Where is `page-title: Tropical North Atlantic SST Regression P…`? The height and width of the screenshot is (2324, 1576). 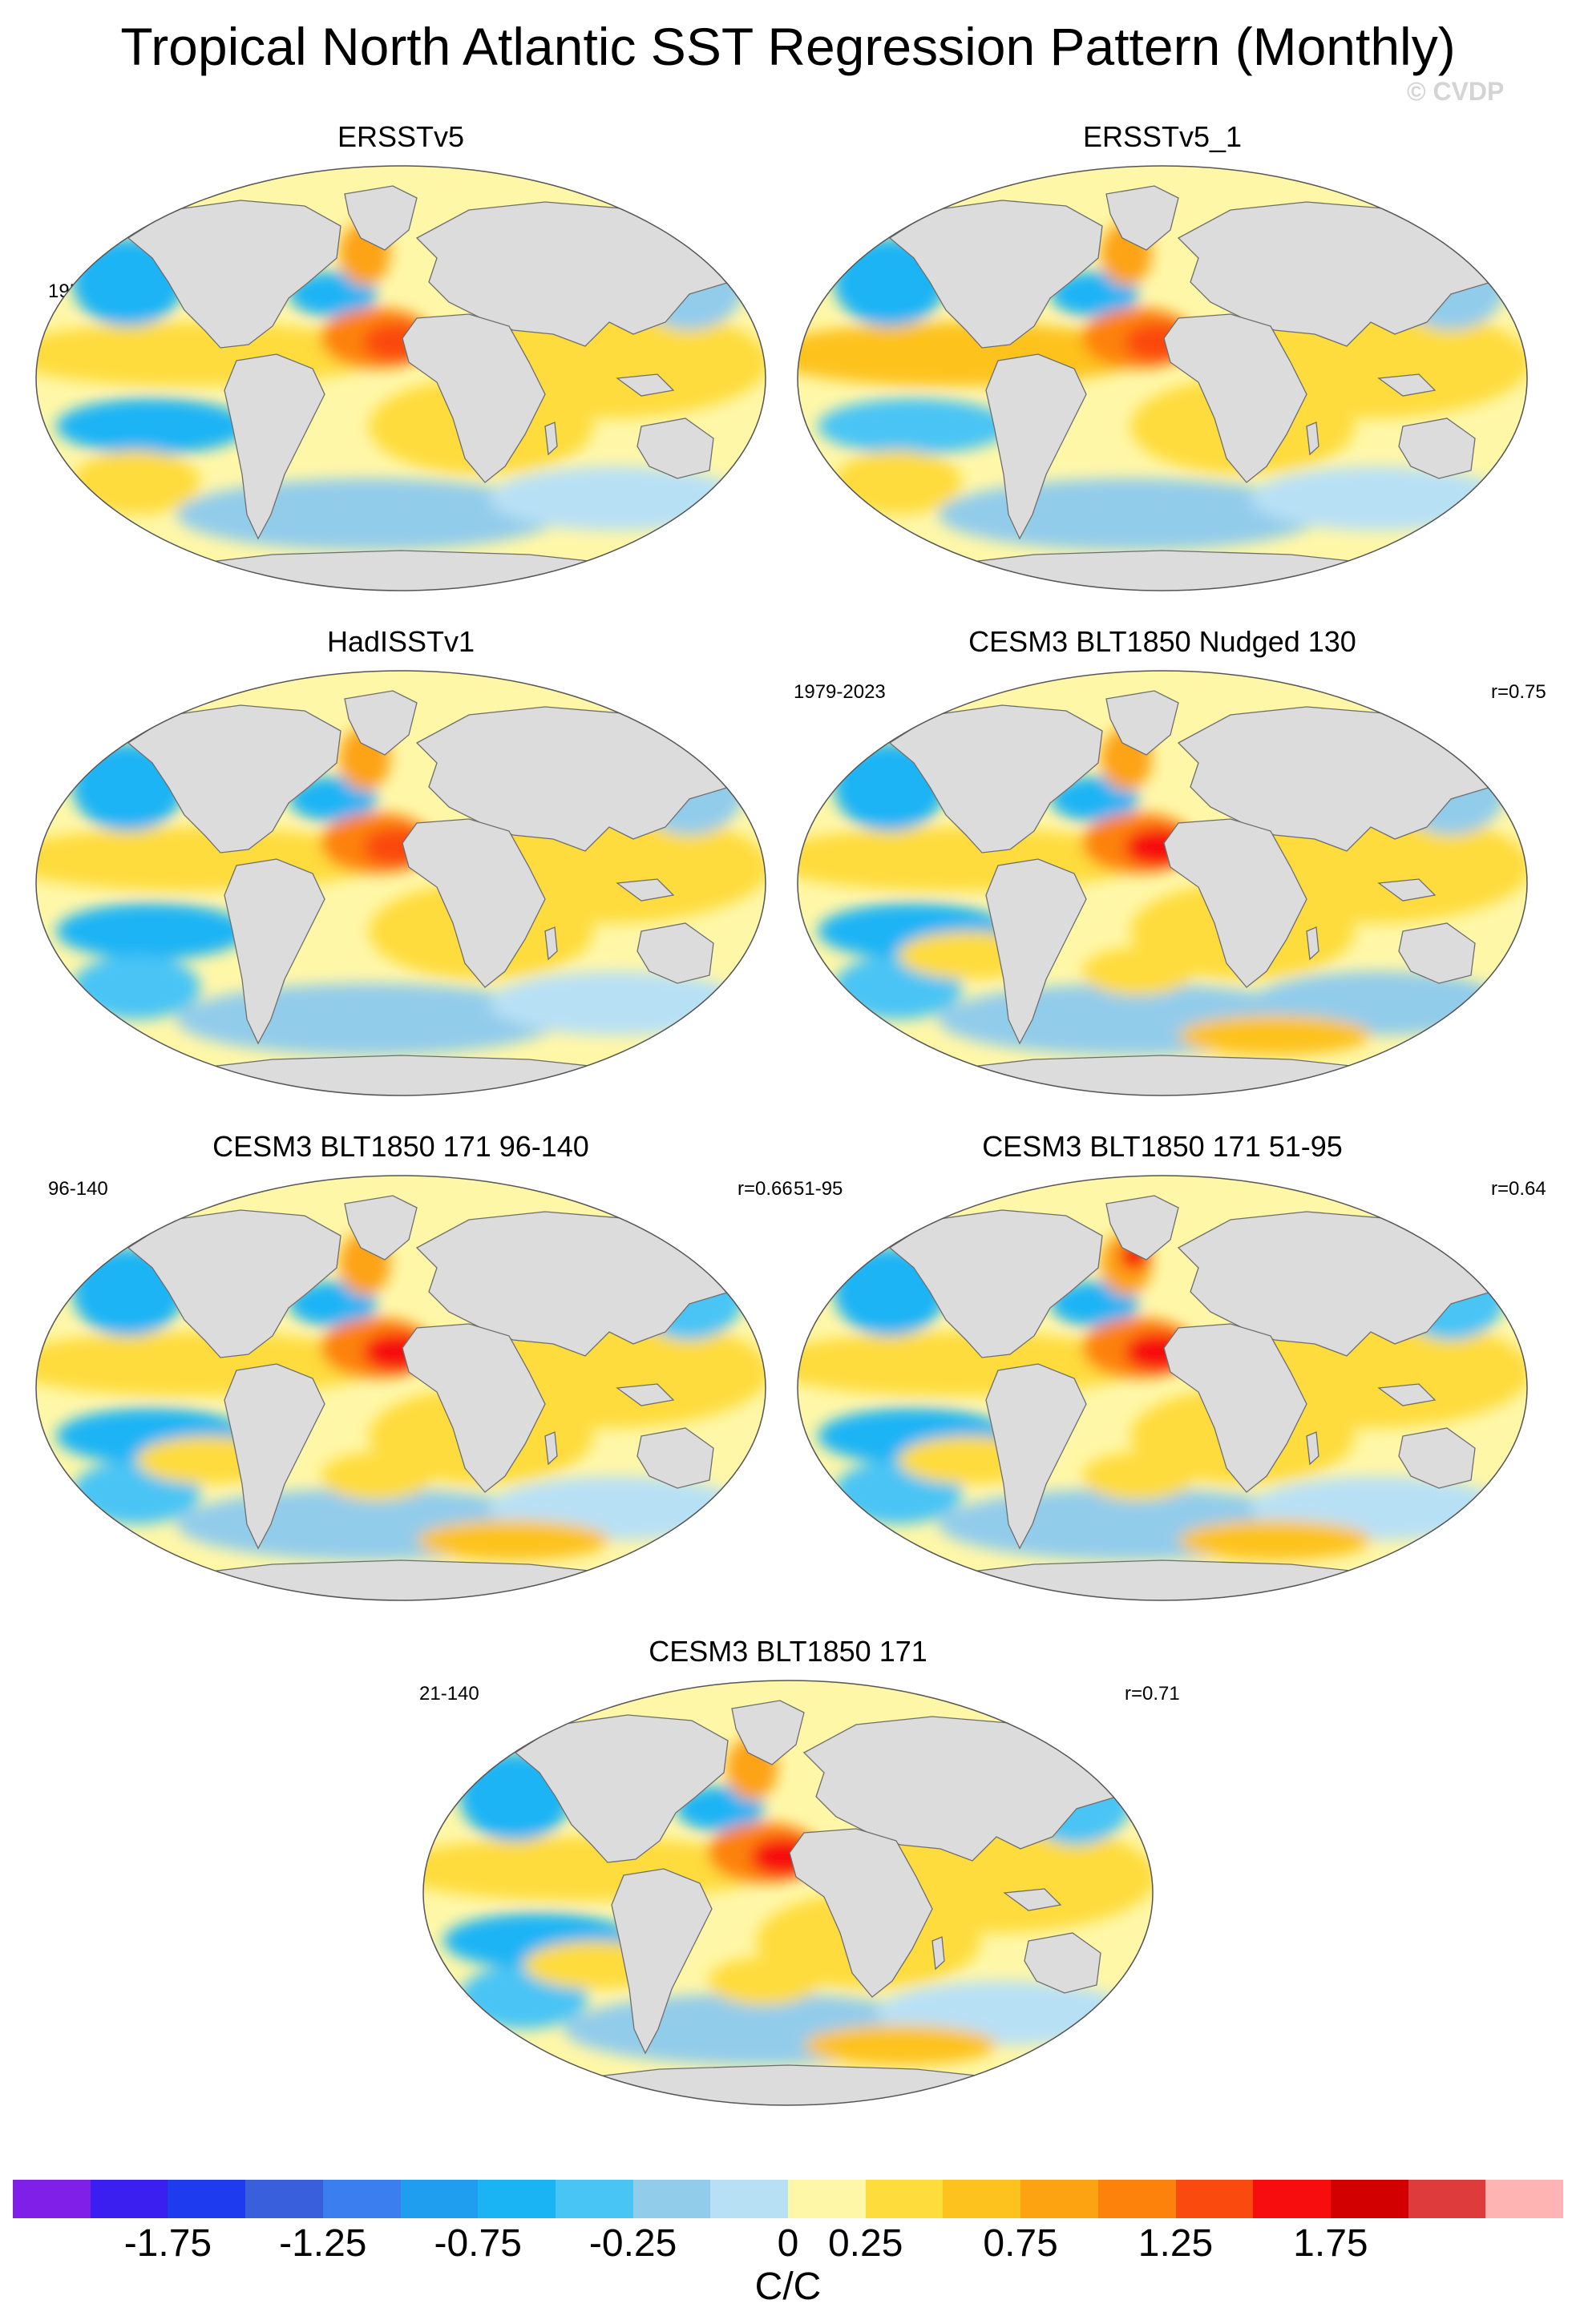
page-title: Tropical North Atlantic SST Regression P… is located at coordinates (788, 46).